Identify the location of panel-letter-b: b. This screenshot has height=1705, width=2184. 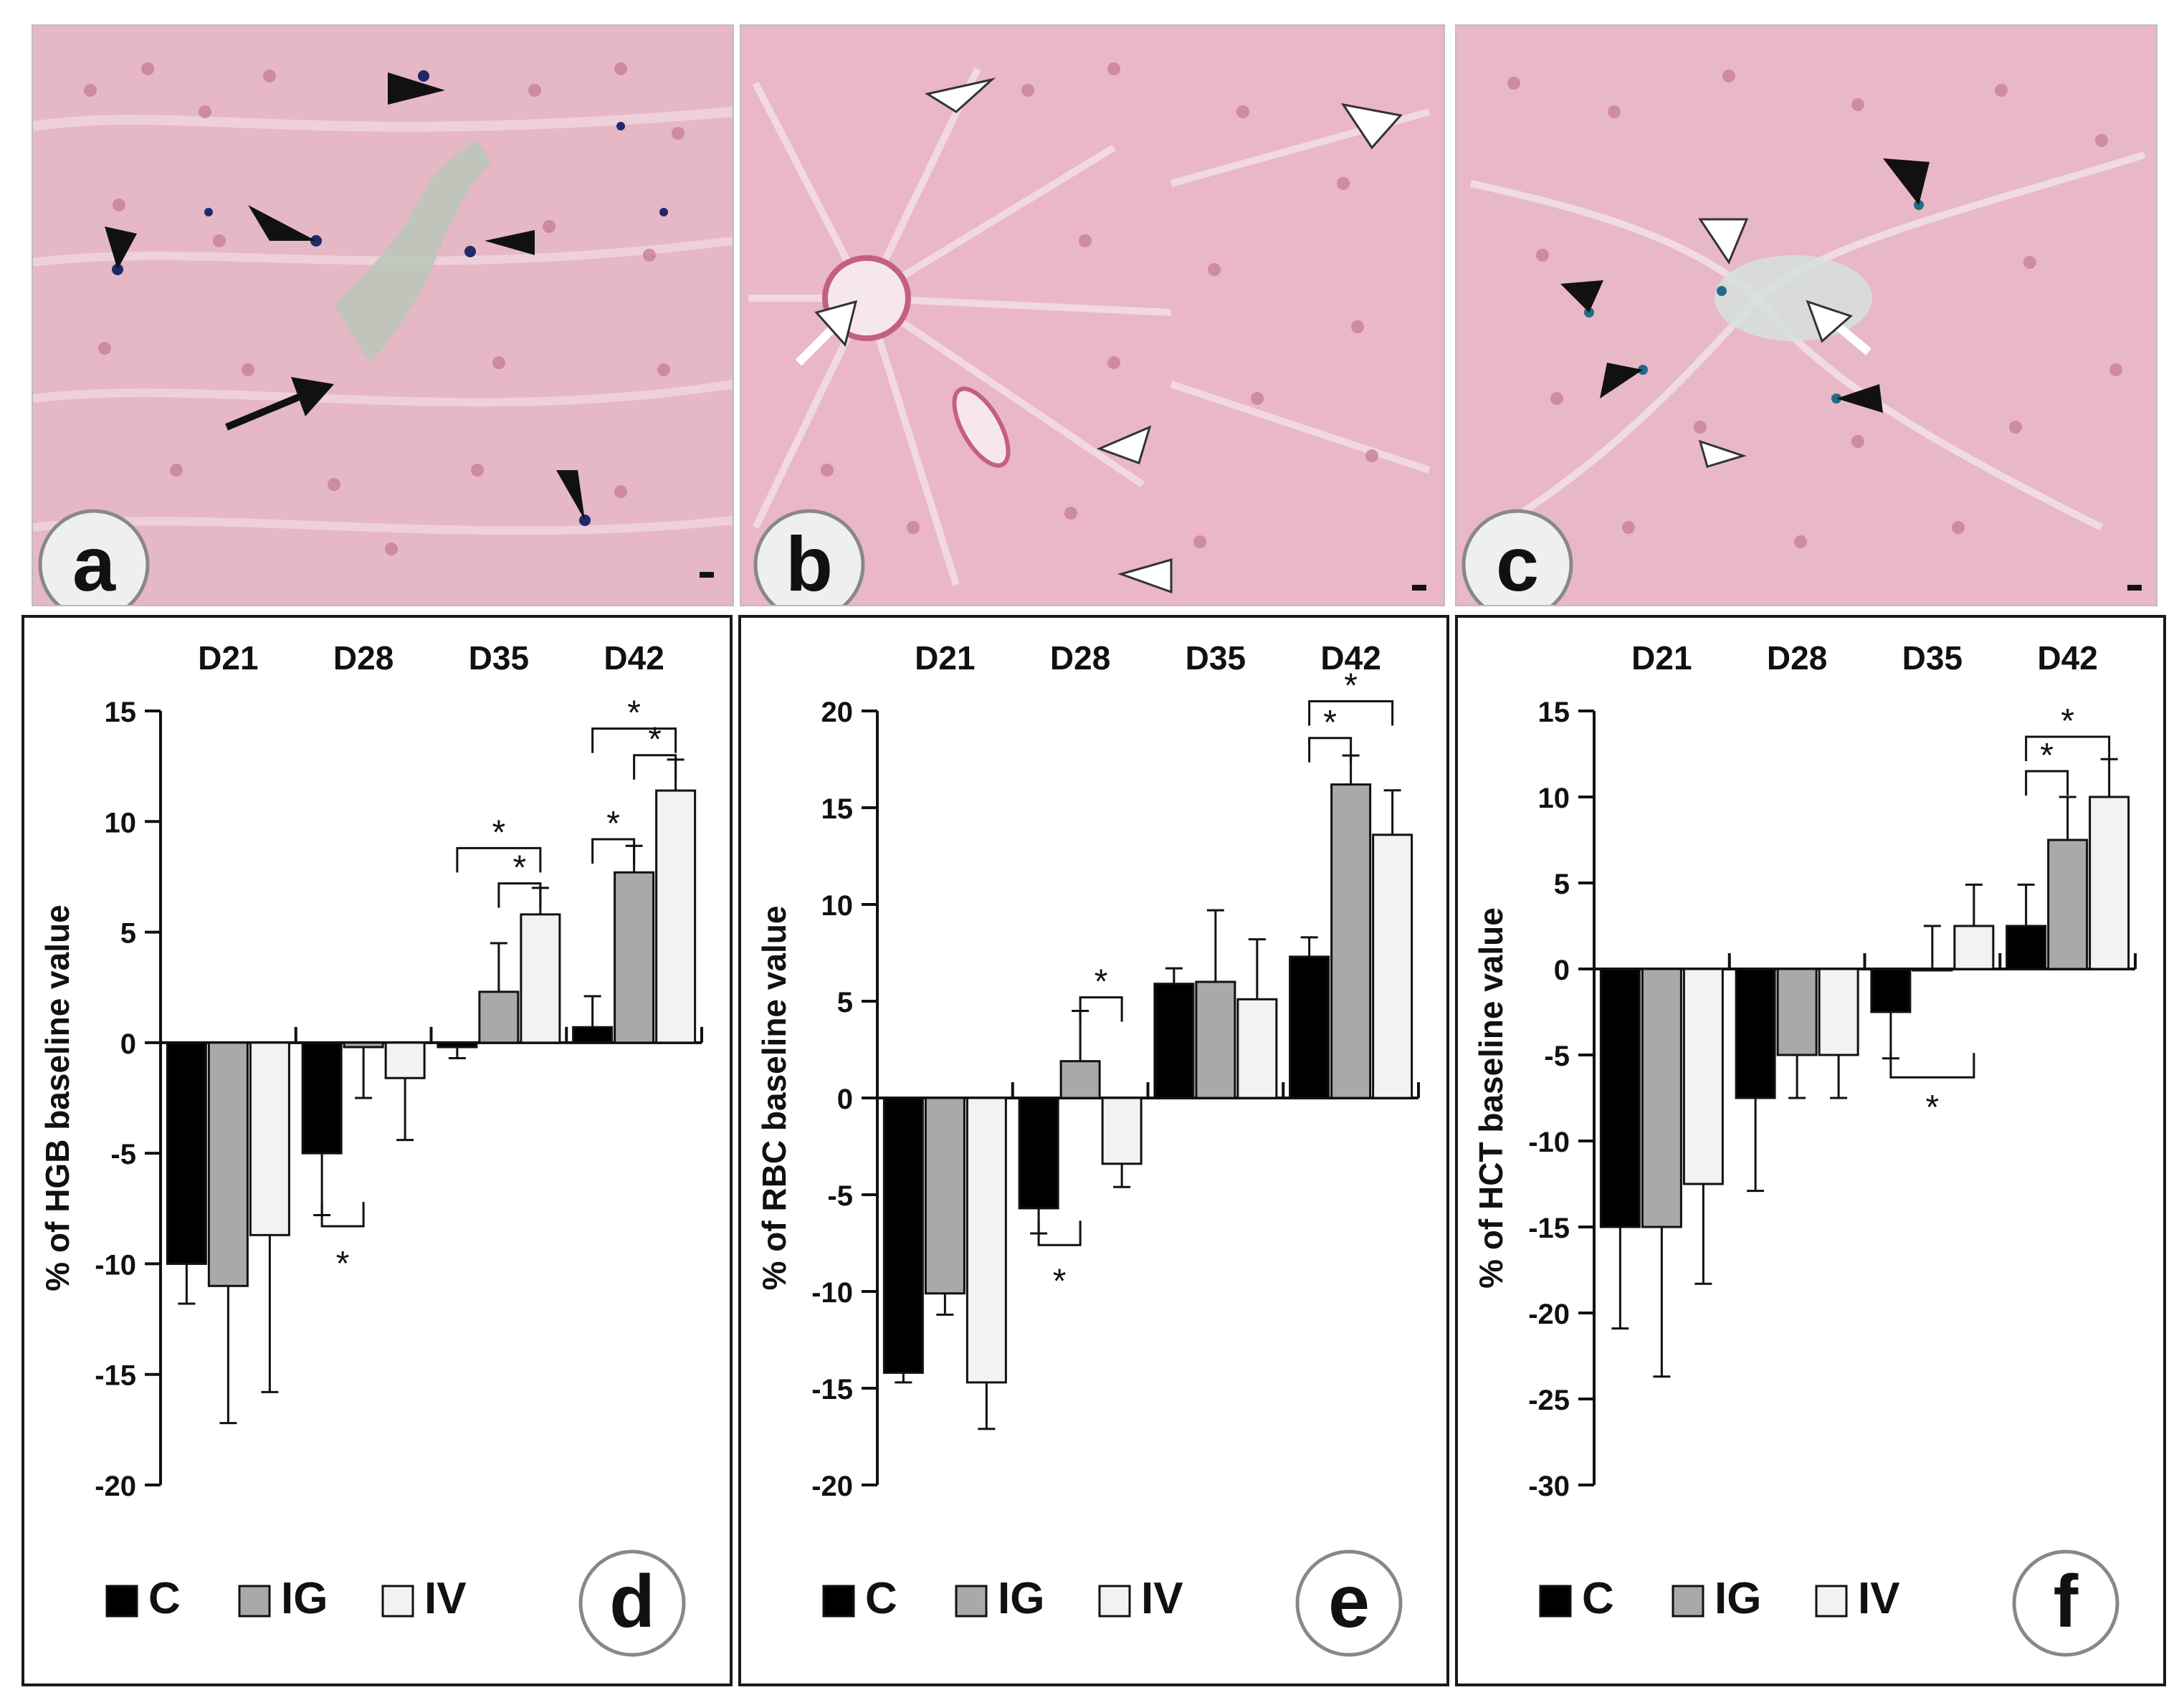
(809, 562).